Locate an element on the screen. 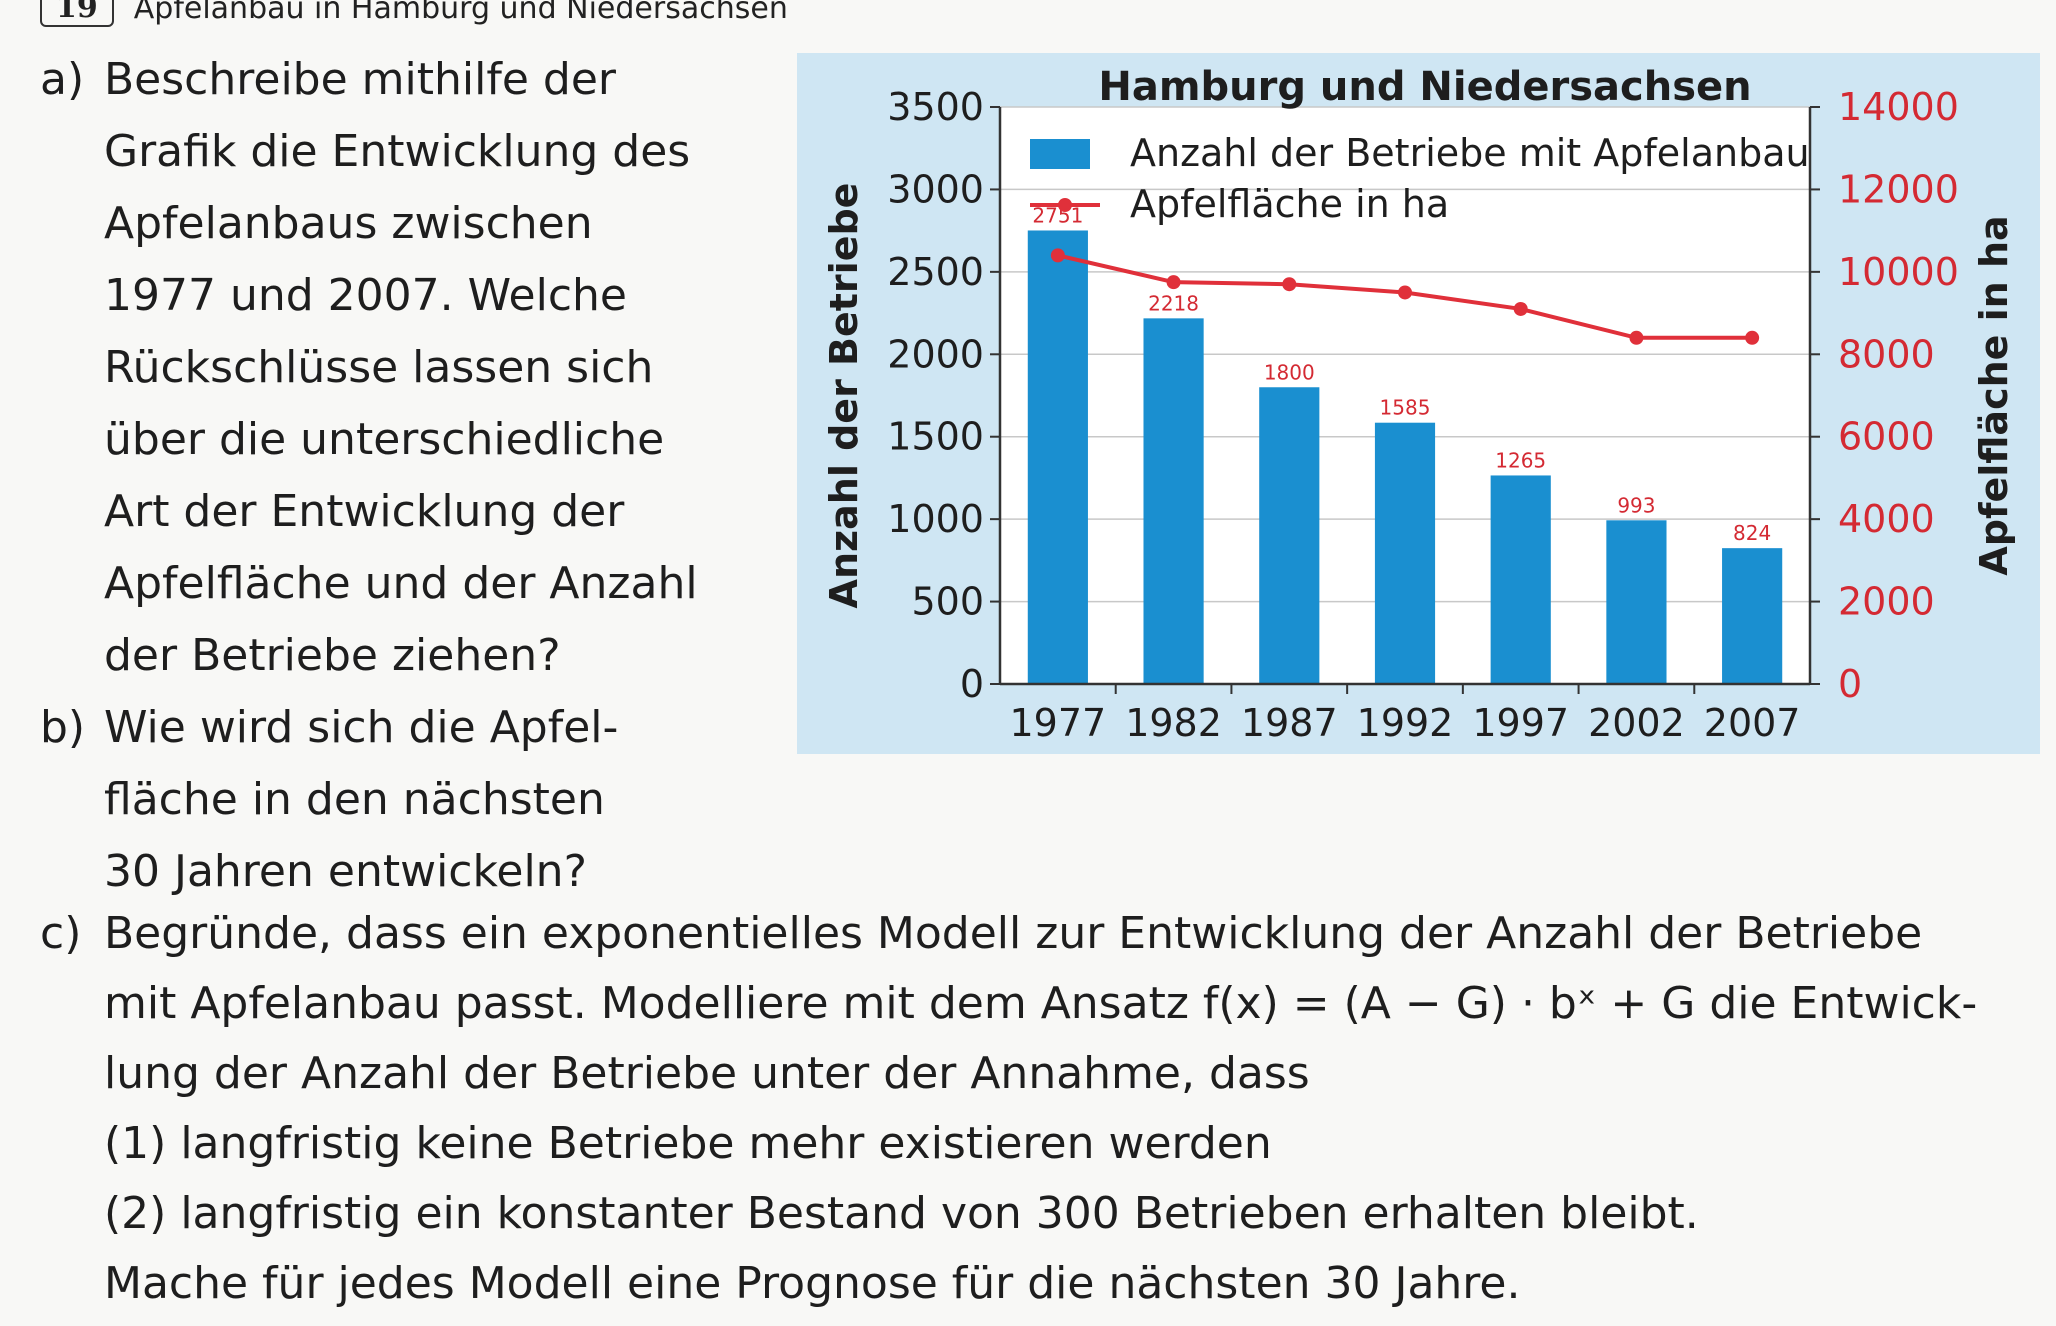 This screenshot has width=2056, height=1326. x-tick-label: 1987 is located at coordinates (1289, 723).